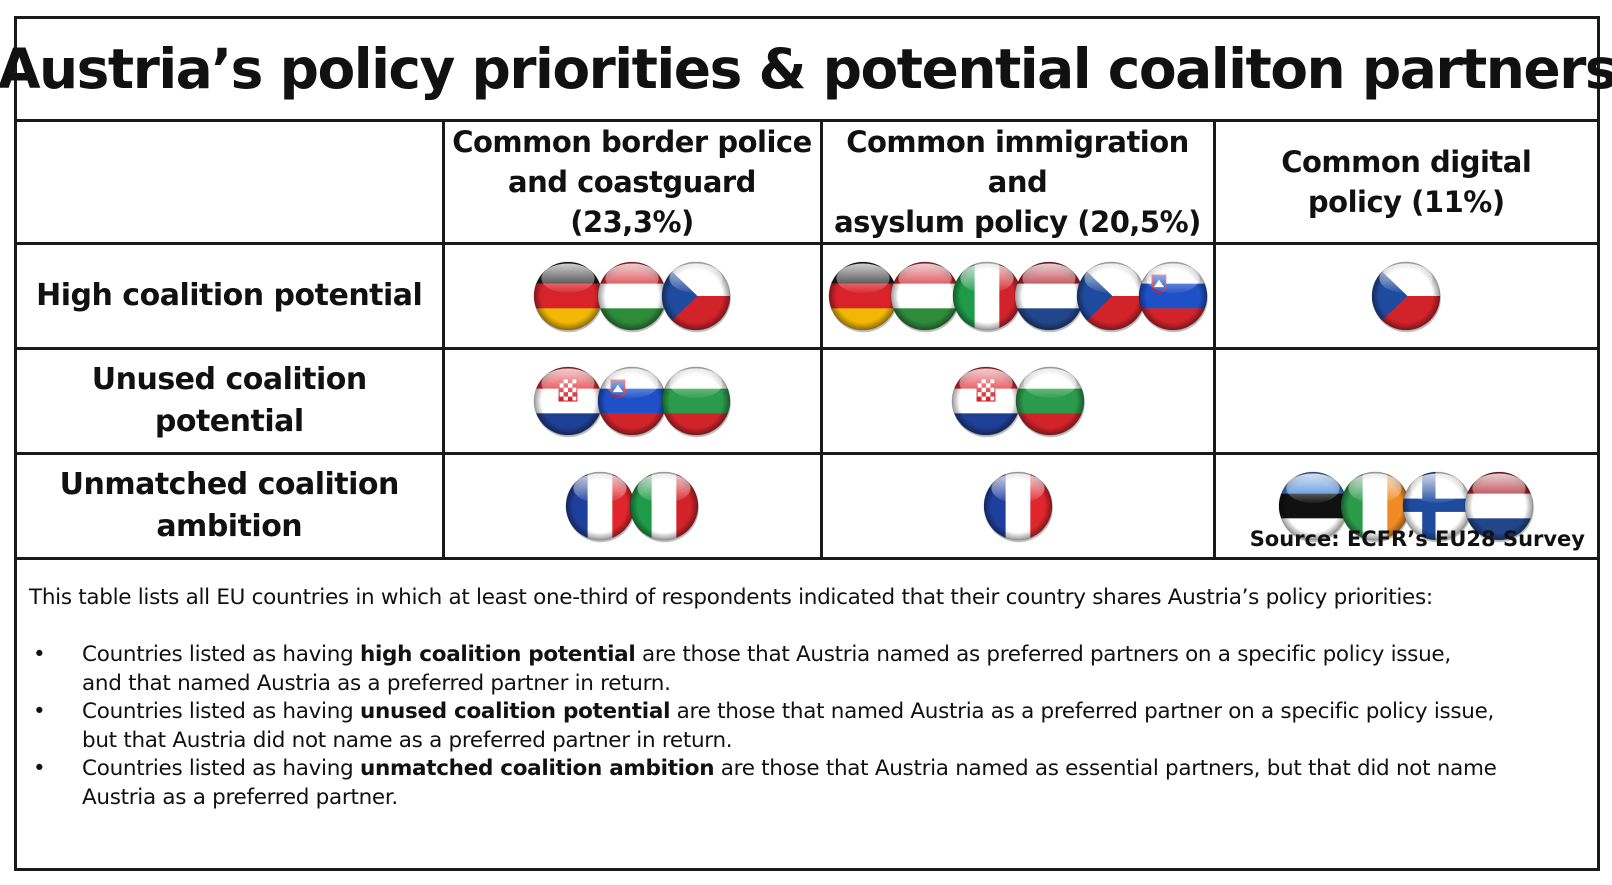 This screenshot has height=885, width=1612. What do you see at coordinates (231, 183) in the screenshot?
I see `corner-cell` at bounding box center [231, 183].